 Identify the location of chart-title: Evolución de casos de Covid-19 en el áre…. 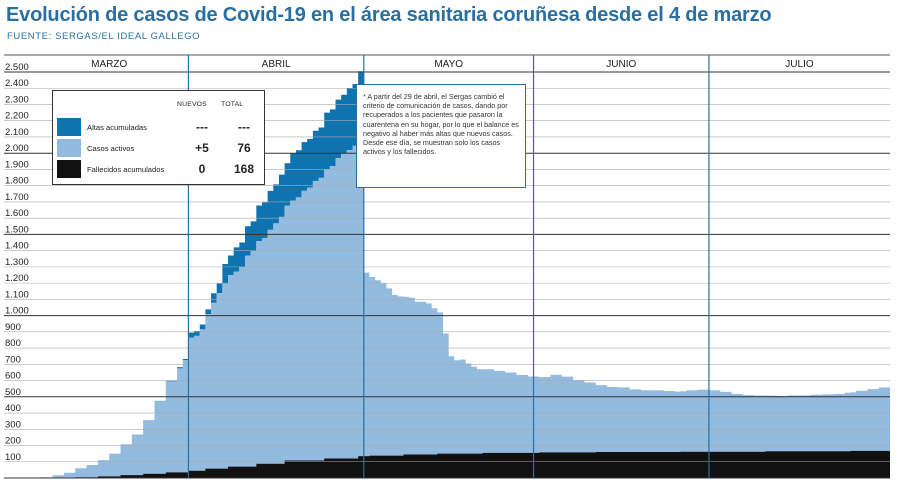
(389, 15).